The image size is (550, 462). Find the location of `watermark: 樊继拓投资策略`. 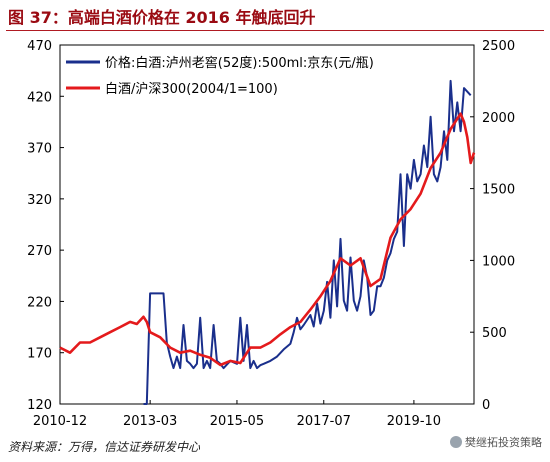

watermark: 樊继拓投资策略 is located at coordinates (496, 442).